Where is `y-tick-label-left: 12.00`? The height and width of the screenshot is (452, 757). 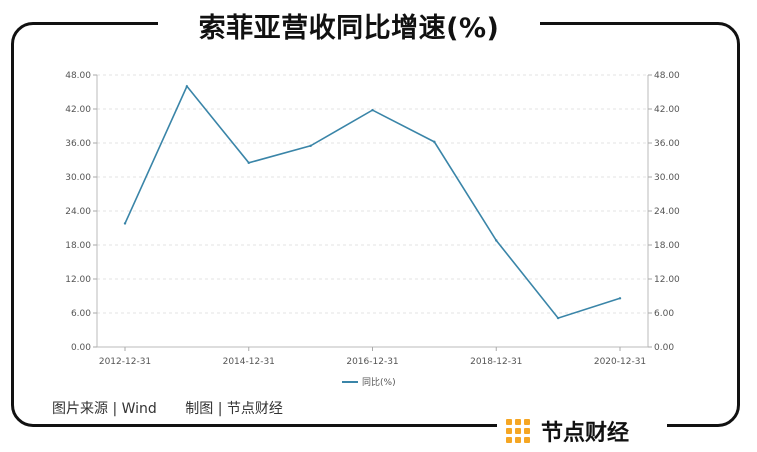 y-tick-label-left: 12.00 is located at coordinates (78, 280).